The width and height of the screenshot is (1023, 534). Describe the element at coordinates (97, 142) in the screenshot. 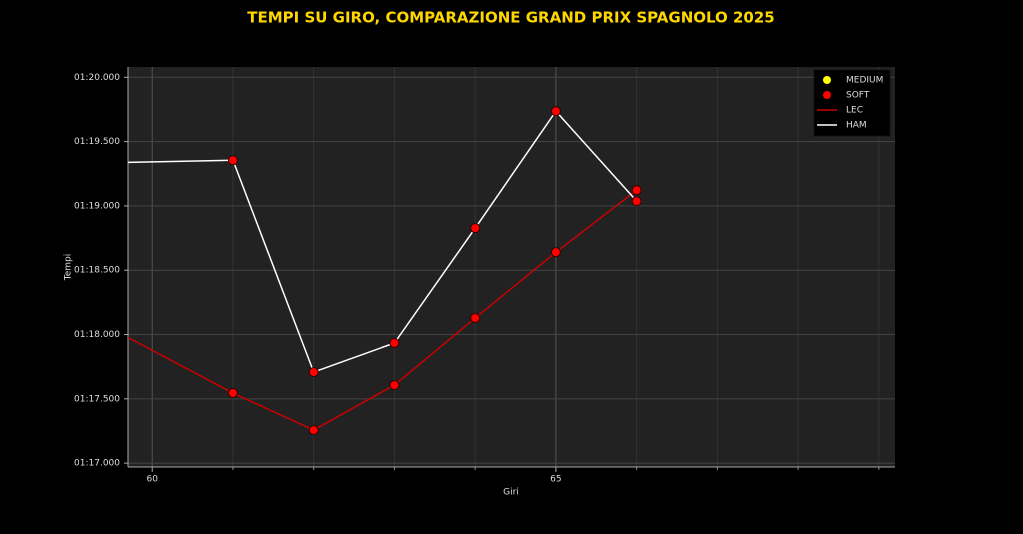

I see `y-tick-label: 01:19.500` at that location.